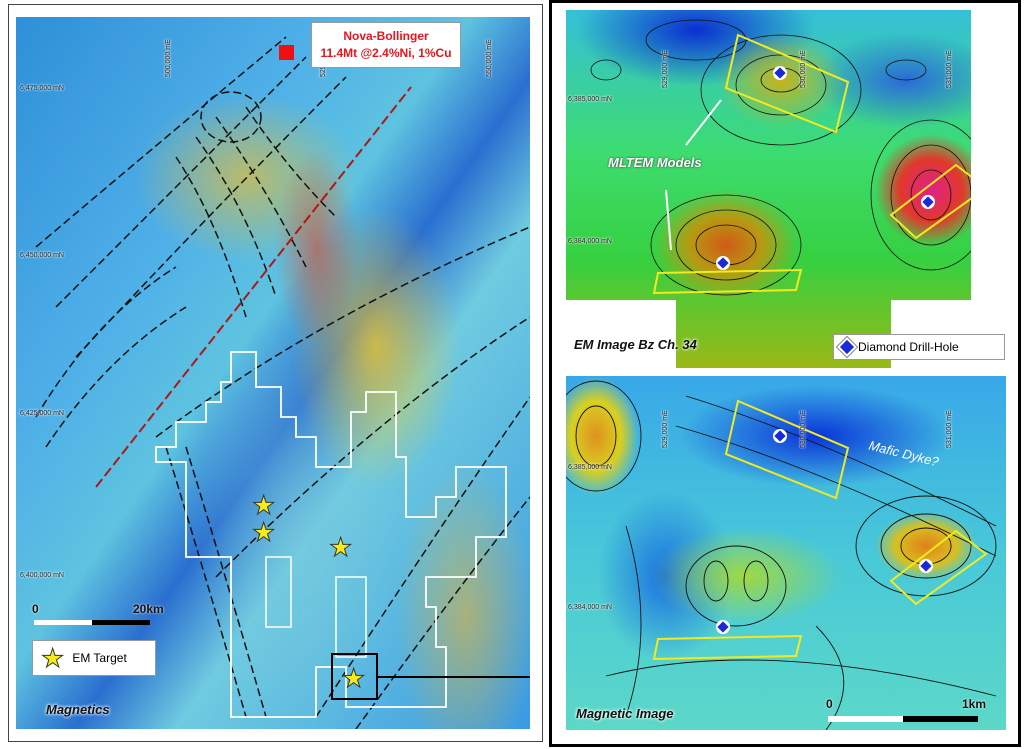 The width and height of the screenshot is (1024, 749). What do you see at coordinates (625, 713) in the screenshot?
I see `mag-panel-title: Magnetic Image` at bounding box center [625, 713].